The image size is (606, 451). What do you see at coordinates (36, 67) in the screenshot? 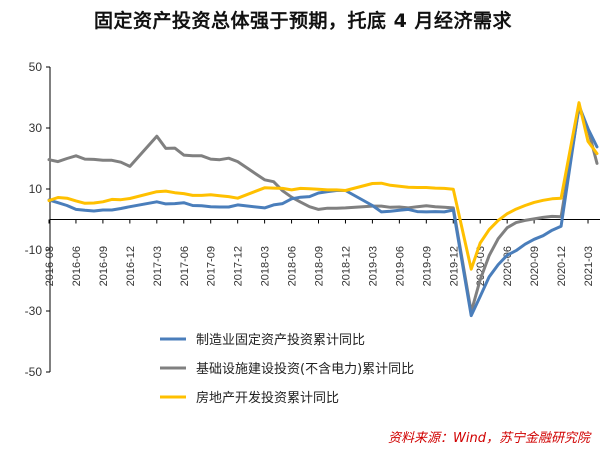
I see `y-tick-label: 50` at bounding box center [36, 67].